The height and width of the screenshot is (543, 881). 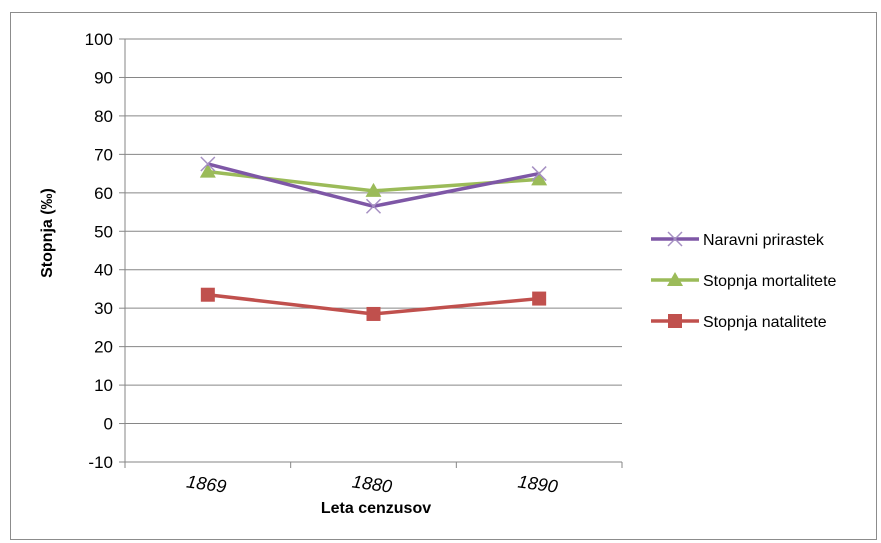 I want to click on y-tick-label: 20, so click(x=103, y=347).